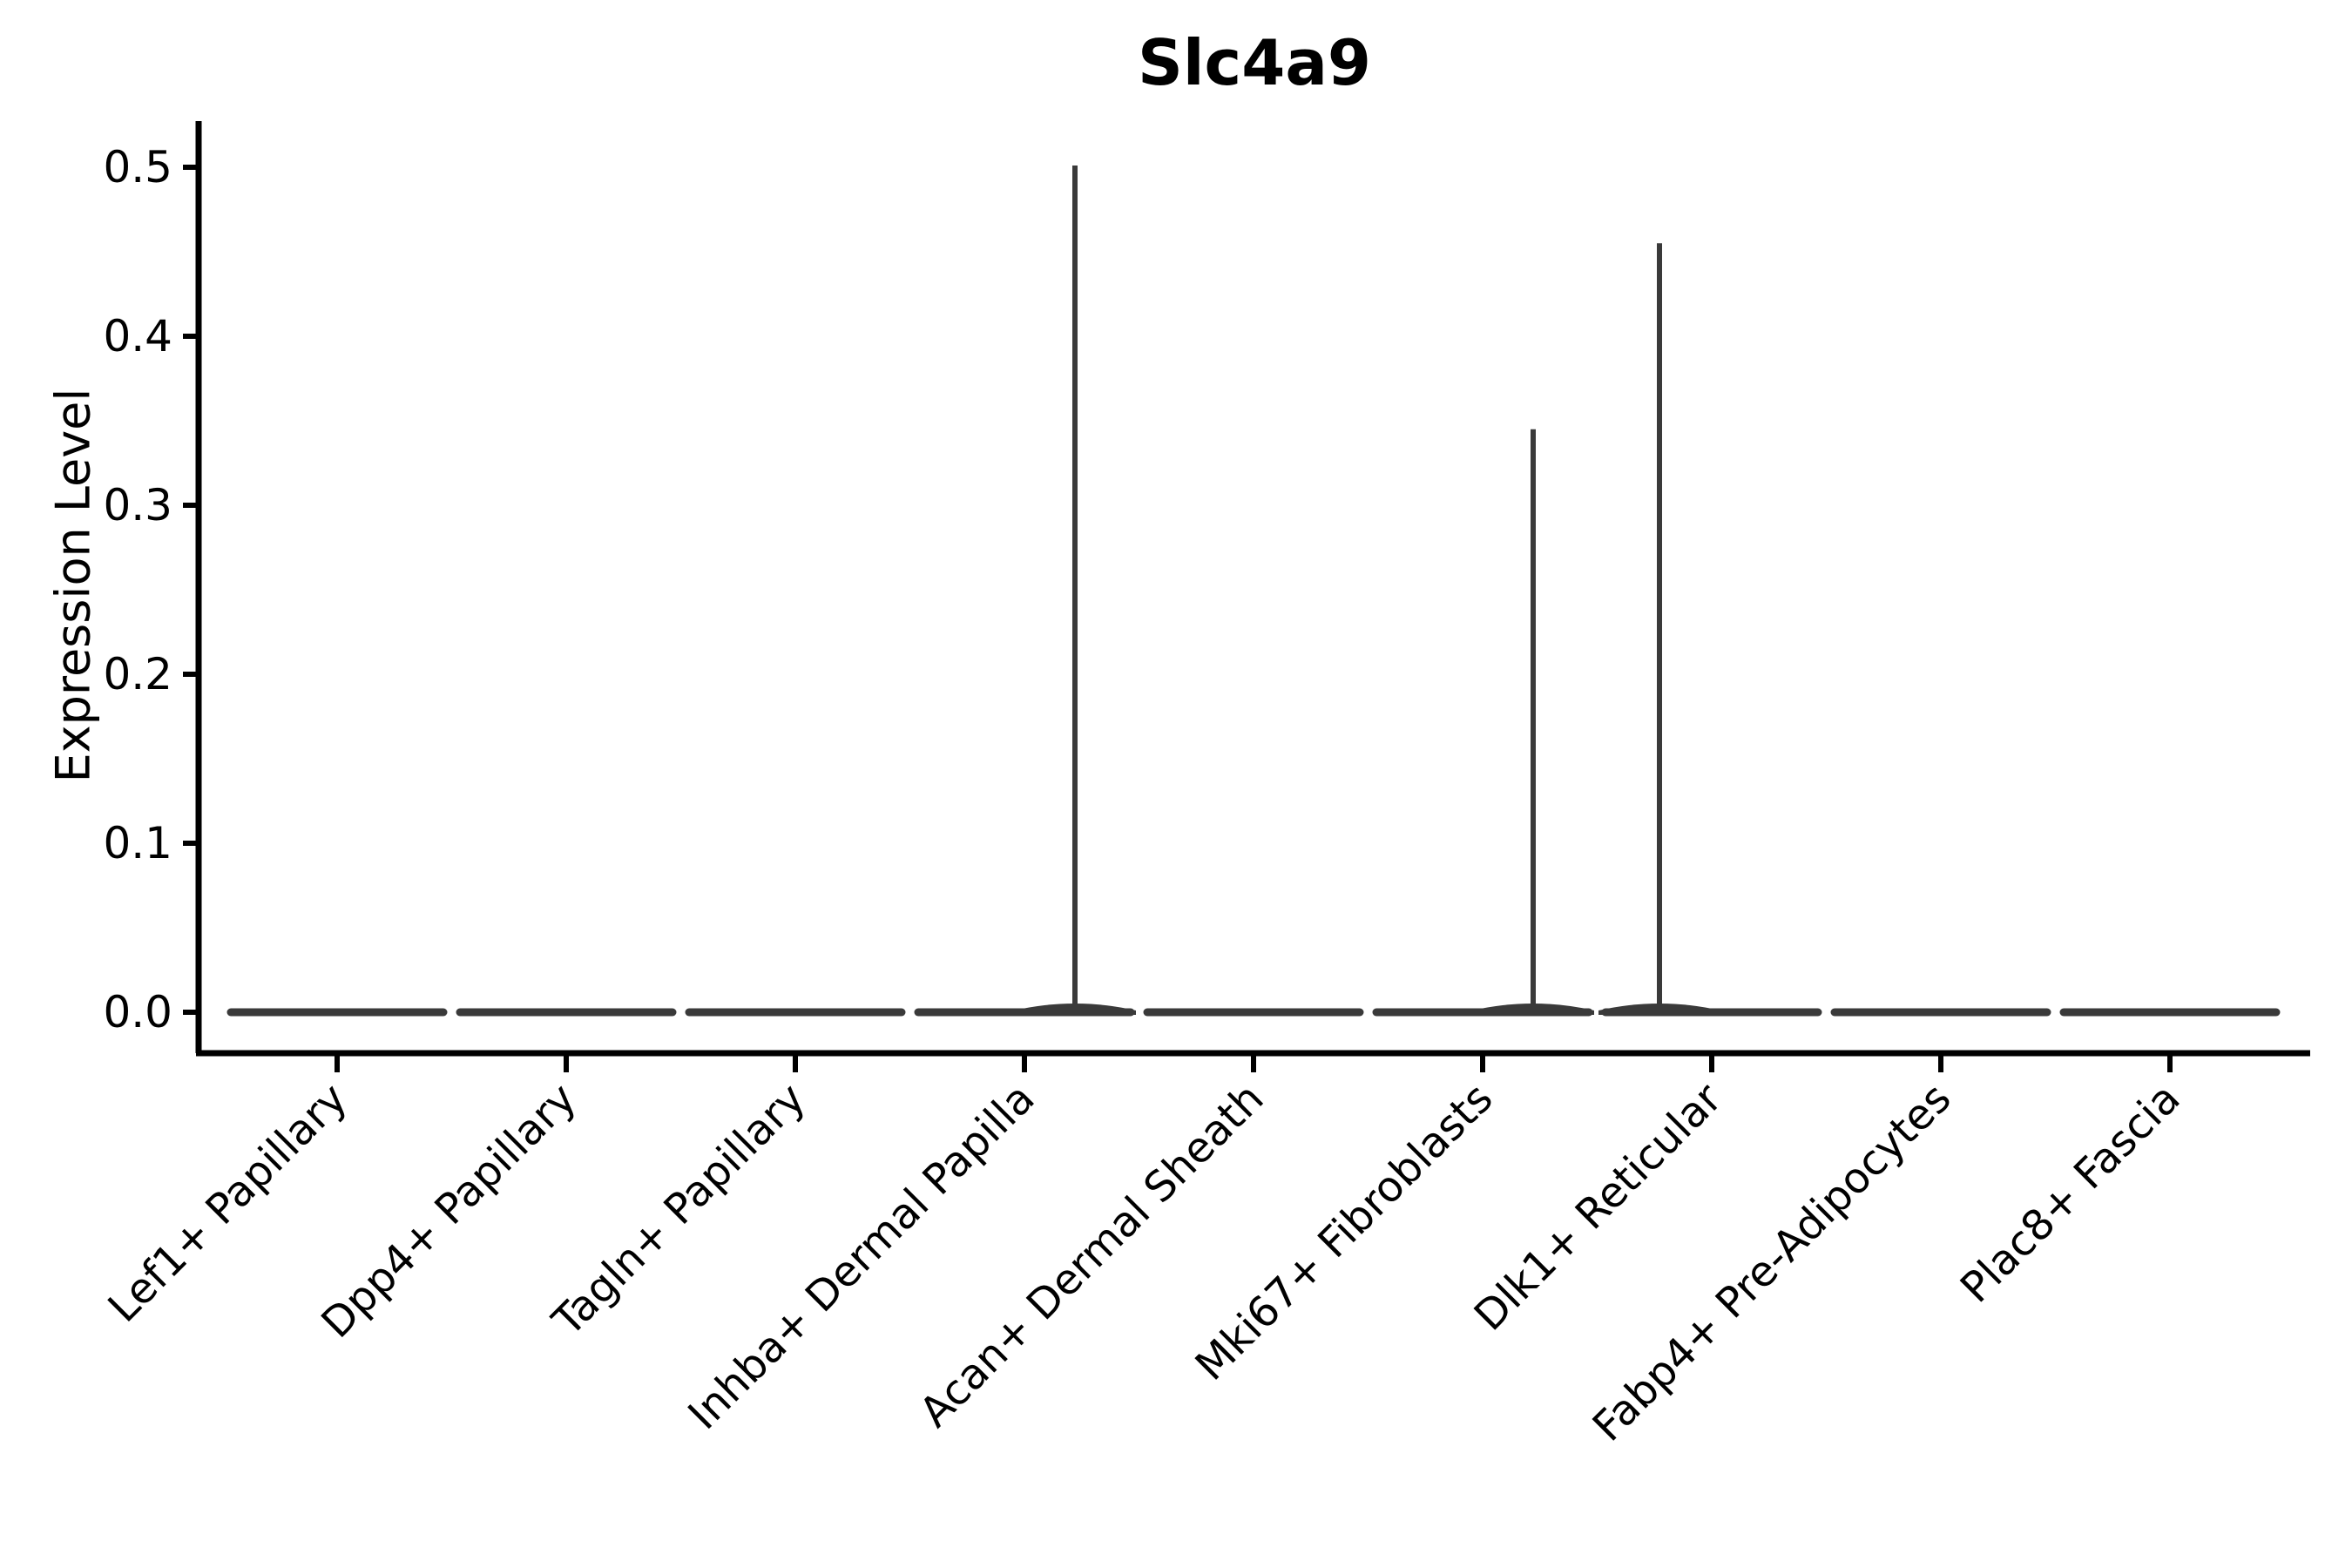 The height and width of the screenshot is (1568, 2352). Describe the element at coordinates (137, 843) in the screenshot. I see `y-tick-label: 0.1` at that location.